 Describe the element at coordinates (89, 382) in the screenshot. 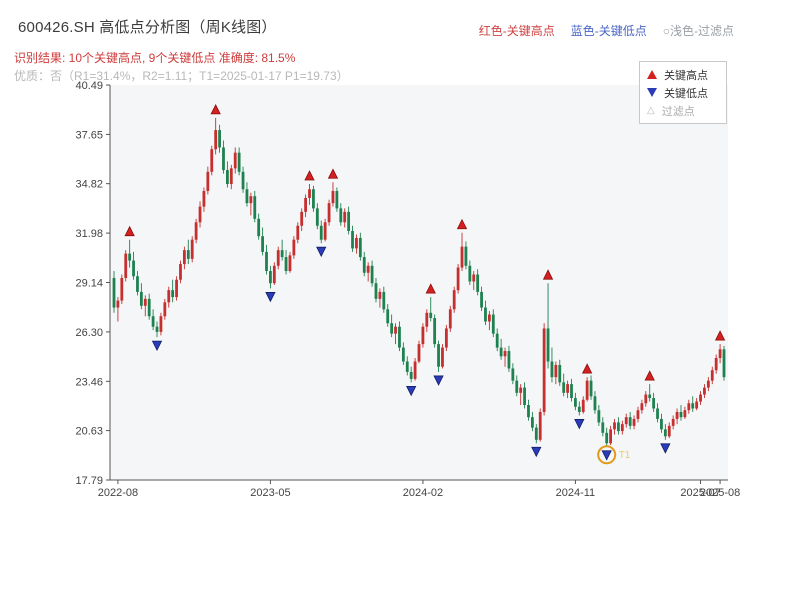

I see `svg-text: 23.46` at that location.